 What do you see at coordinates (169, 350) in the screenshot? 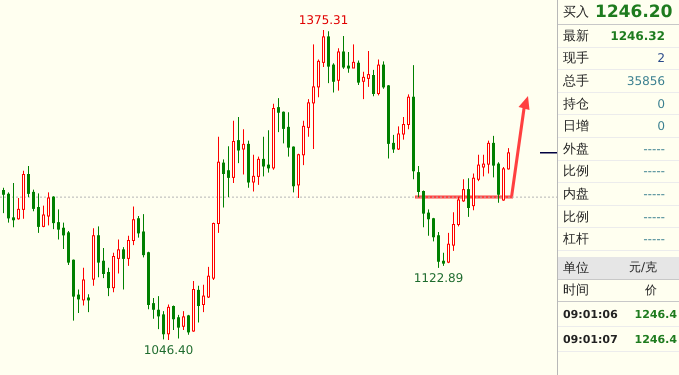
I see `annotation: 1046.40` at bounding box center [169, 350].